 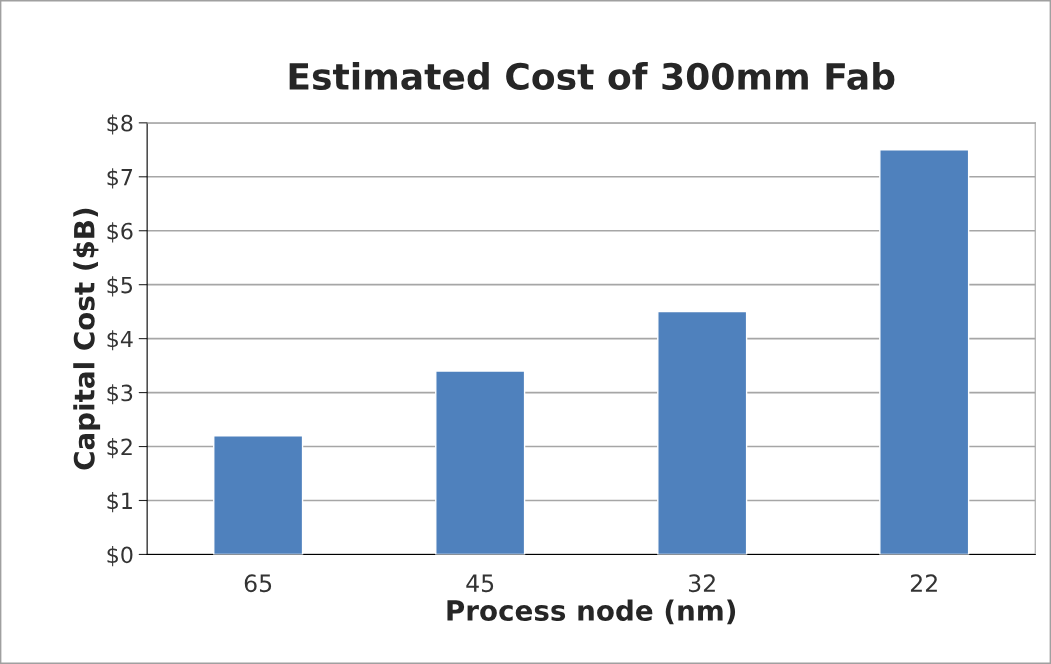 What do you see at coordinates (120, 124) in the screenshot?
I see `y-tick-label: $8` at bounding box center [120, 124].